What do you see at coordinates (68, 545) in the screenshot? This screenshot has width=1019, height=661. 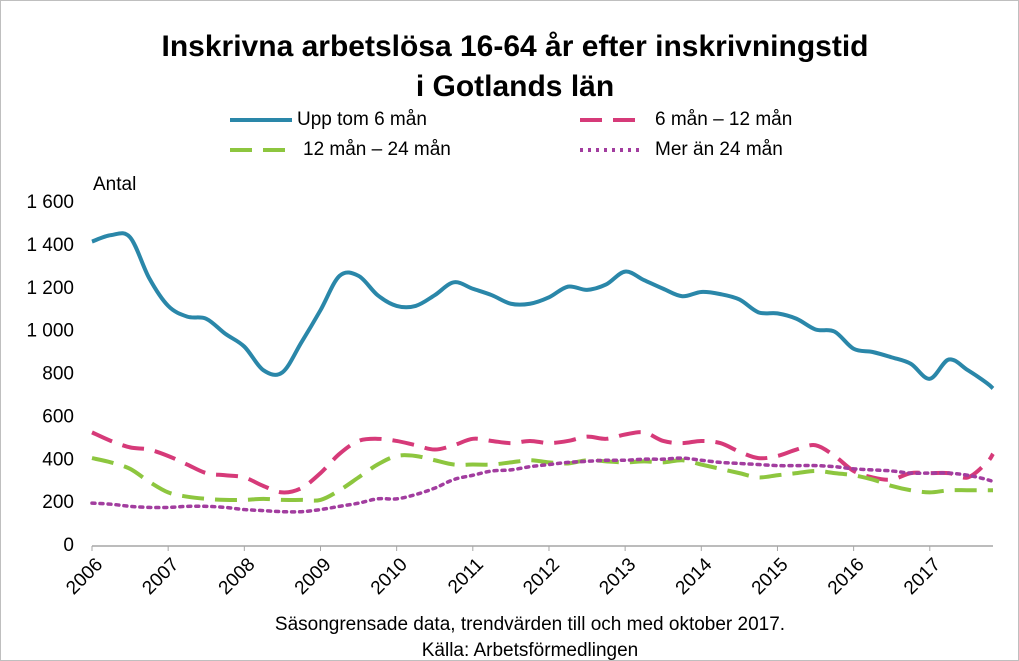 I see `y-tick-label: 0` at bounding box center [68, 545].